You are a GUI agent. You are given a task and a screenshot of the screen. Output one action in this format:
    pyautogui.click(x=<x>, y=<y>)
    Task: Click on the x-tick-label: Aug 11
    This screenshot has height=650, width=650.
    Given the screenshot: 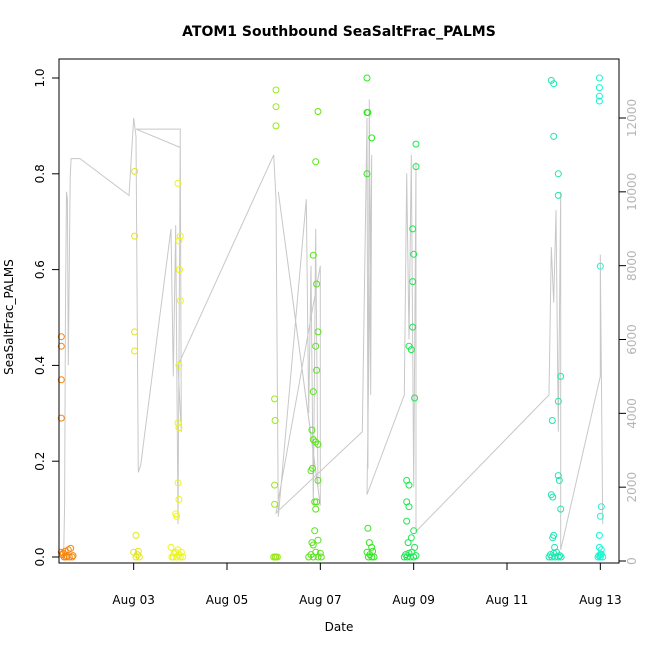 What is the action you would take?
    pyautogui.click(x=507, y=600)
    